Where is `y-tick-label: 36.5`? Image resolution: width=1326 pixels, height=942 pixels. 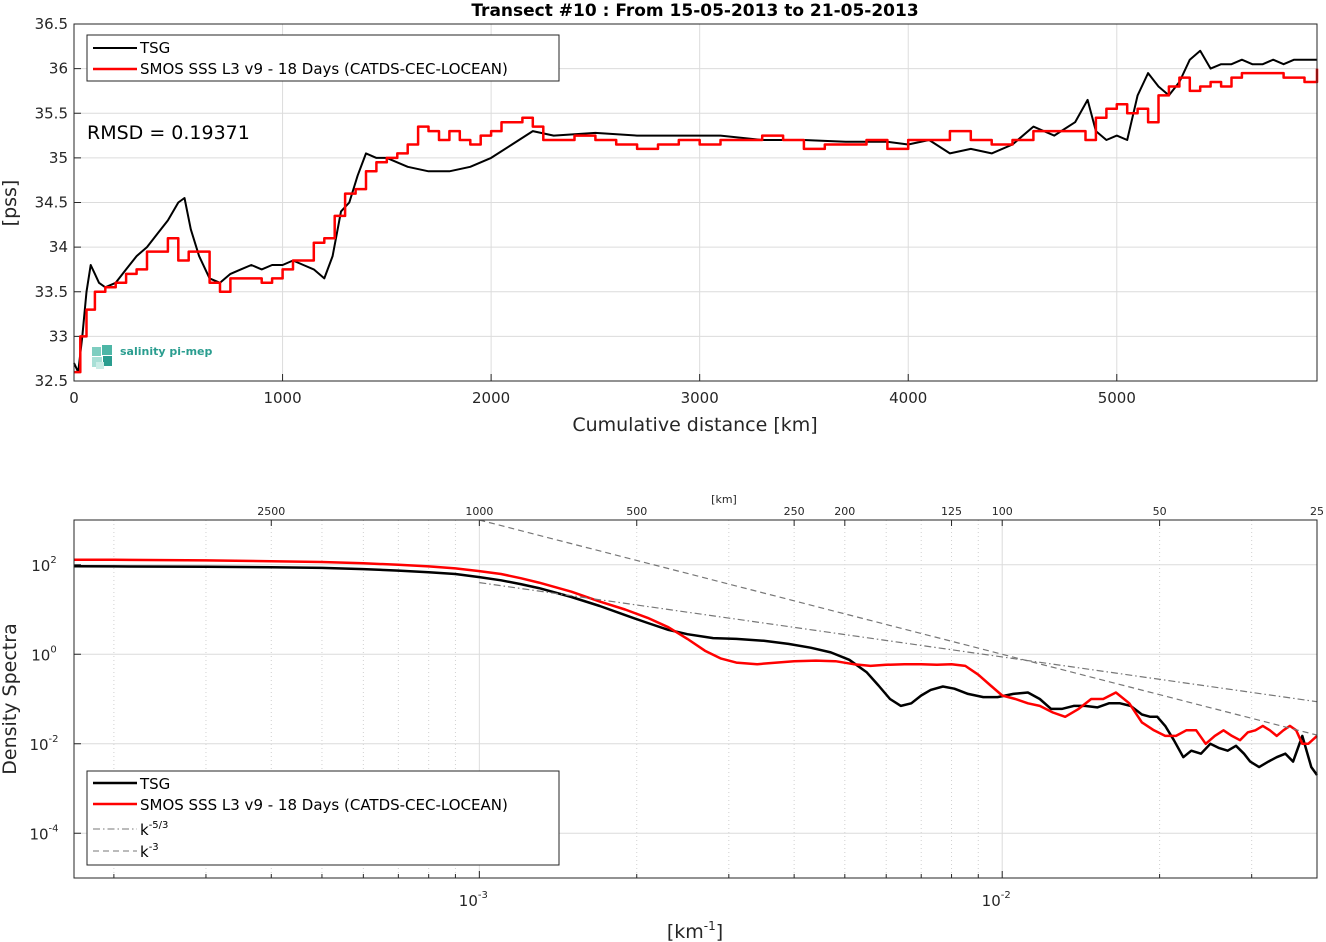
y-tick-label: 36.5 is located at coordinates (51, 24).